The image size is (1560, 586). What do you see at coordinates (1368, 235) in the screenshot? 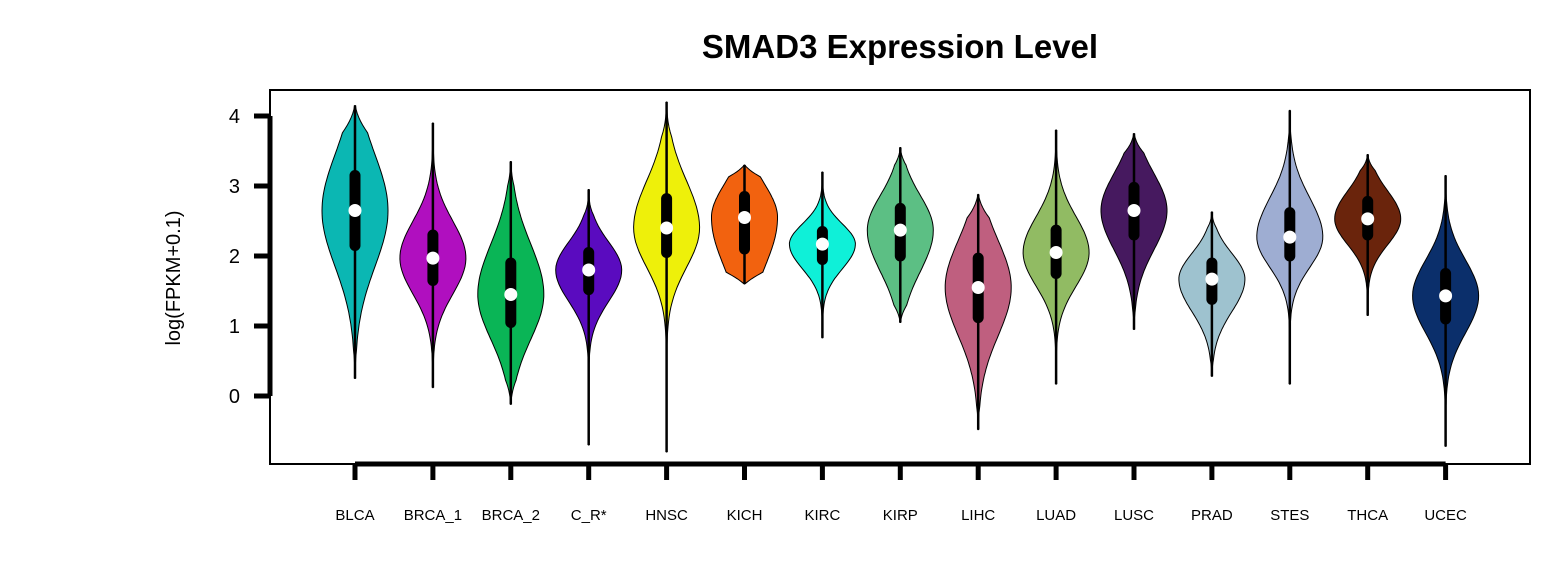
I see `violin-thca` at bounding box center [1368, 235].